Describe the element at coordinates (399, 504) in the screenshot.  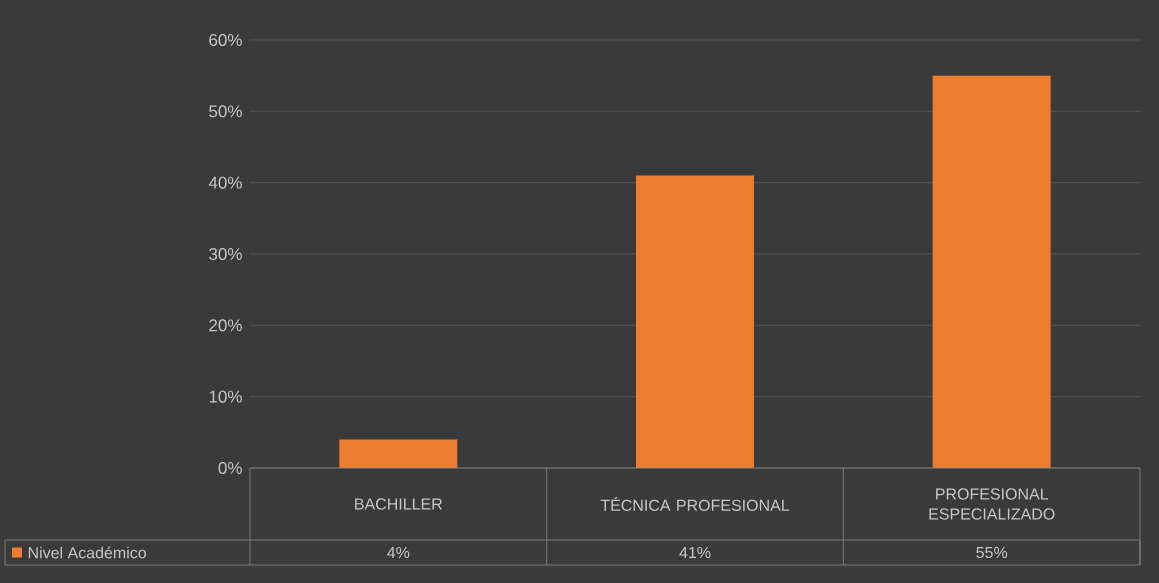
I see `x-tick-label: BACHILLER` at that location.